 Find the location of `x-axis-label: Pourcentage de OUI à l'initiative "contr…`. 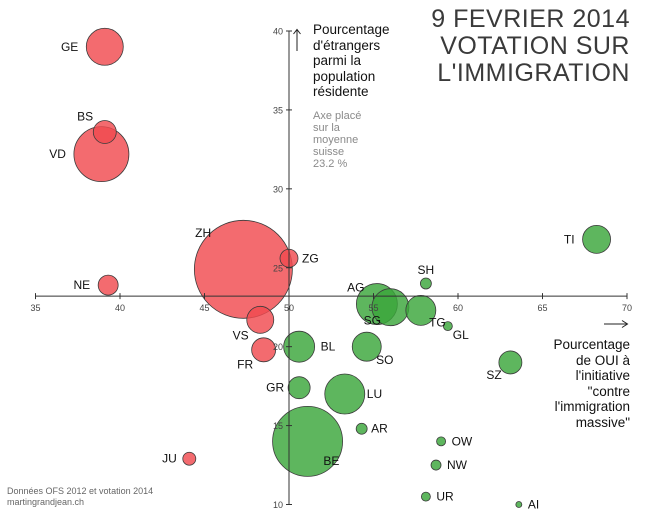

x-axis-label: Pourcentage de OUI à l'initiative "contr… is located at coordinates (591, 383).